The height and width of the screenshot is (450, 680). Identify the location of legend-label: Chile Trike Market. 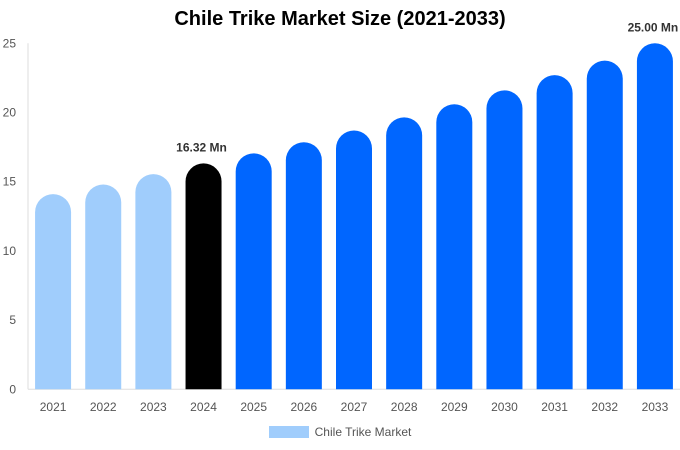
(363, 432).